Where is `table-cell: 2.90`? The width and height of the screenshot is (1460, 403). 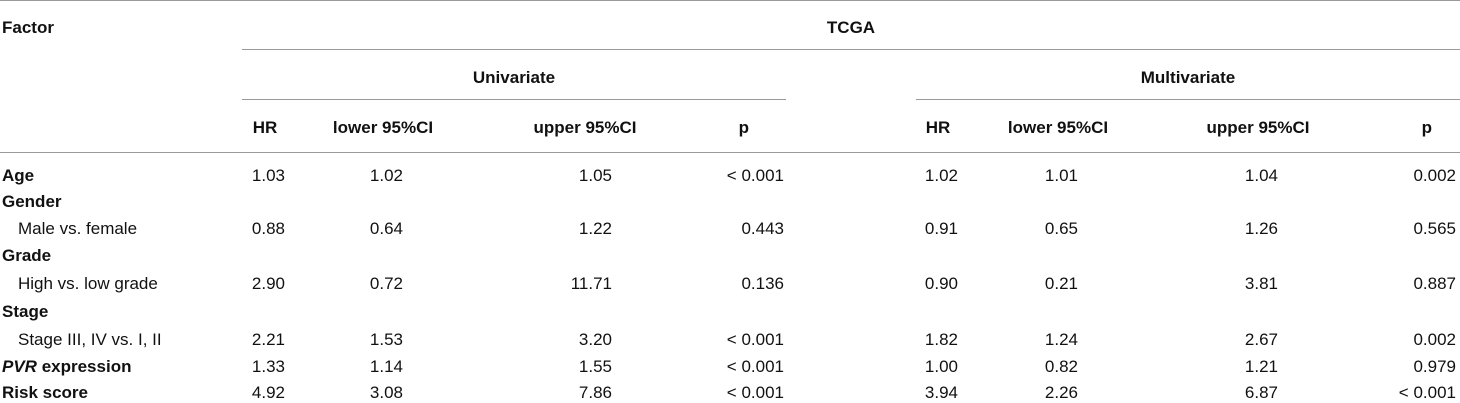 table-cell: 2.90 is located at coordinates (268, 283).